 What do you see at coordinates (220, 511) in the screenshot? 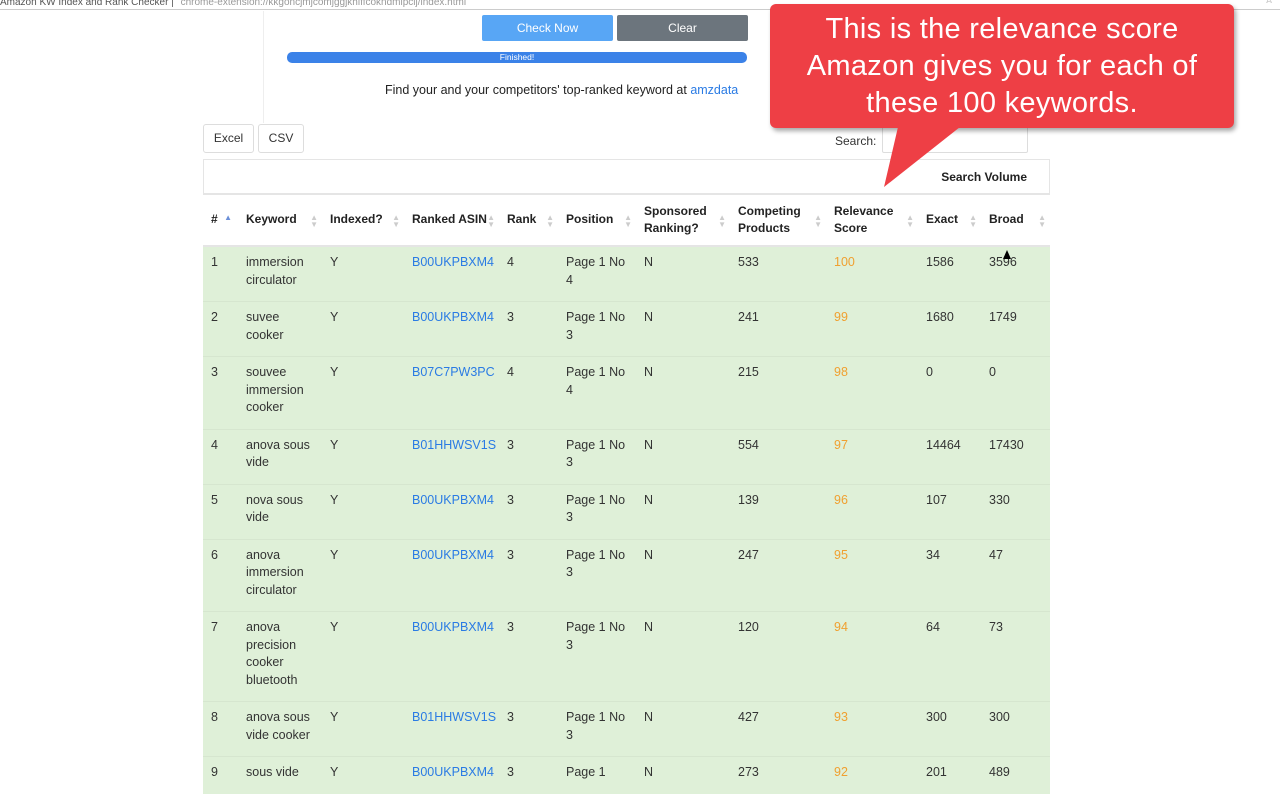
I see `row-number-cell: 5` at bounding box center [220, 511].